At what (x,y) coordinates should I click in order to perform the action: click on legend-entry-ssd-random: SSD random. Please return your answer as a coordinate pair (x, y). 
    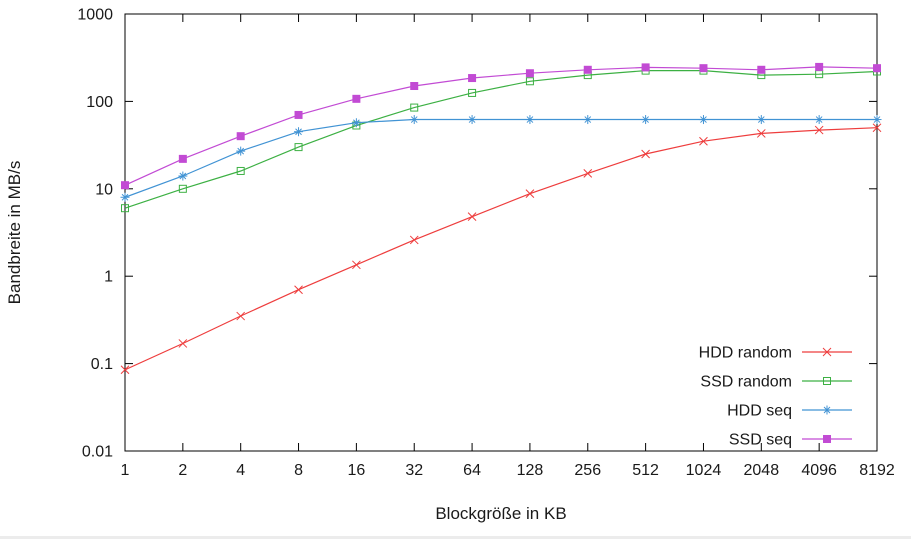
    Looking at the image, I should click on (776, 382).